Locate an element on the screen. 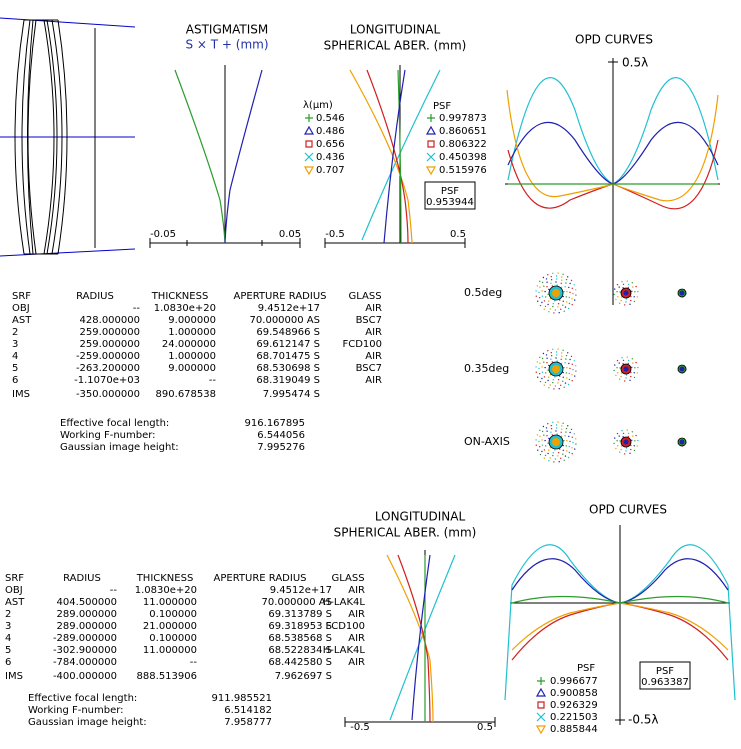 This screenshot has height=749, width=741. table-cell: 68.522834 S is located at coordinates (300, 650).